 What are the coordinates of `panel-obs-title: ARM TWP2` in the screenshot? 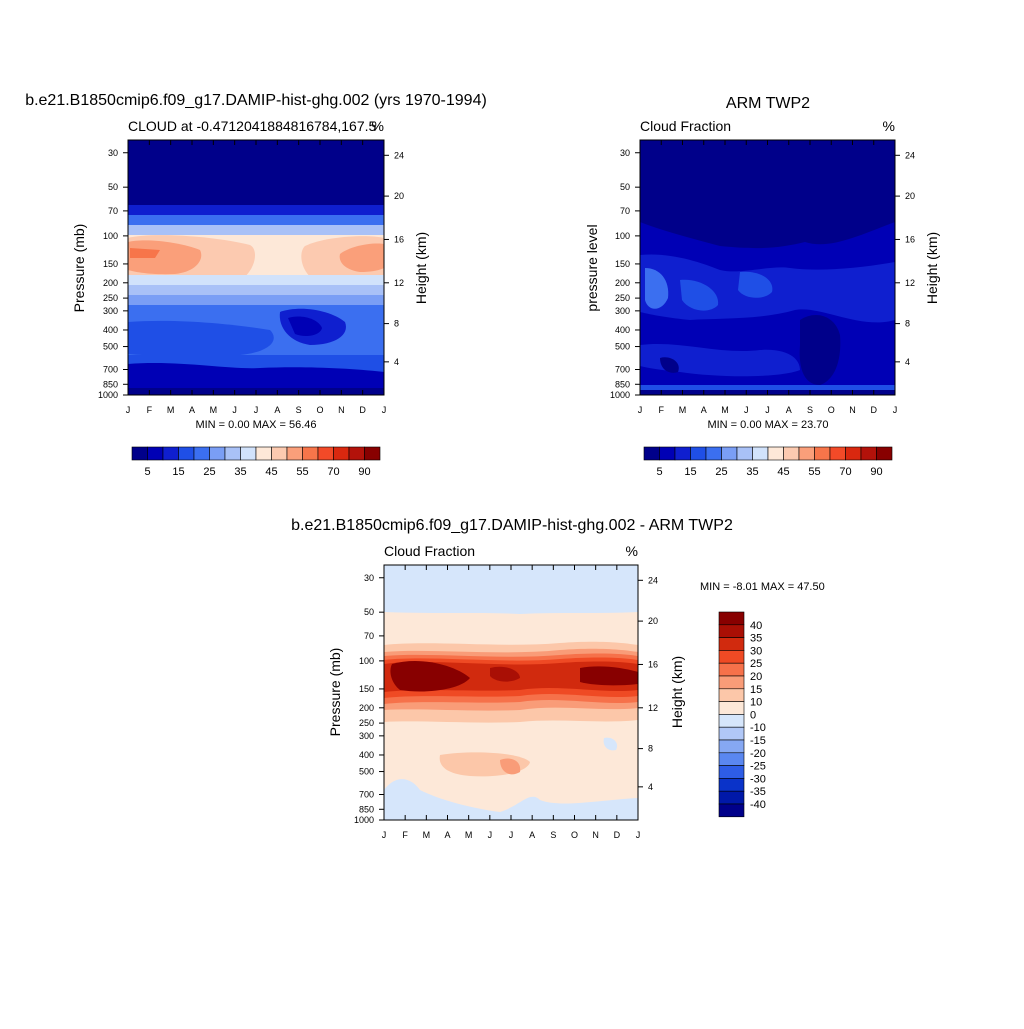 It's located at (768, 103).